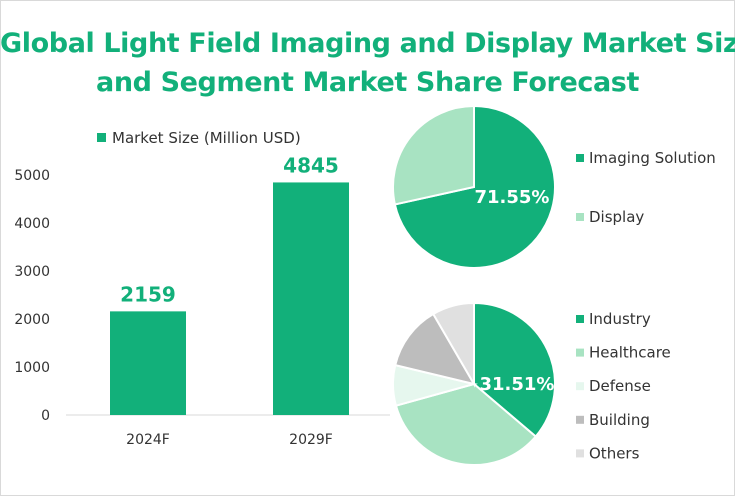 This screenshot has height=496, width=735. I want to click on y-tick-label: 1000, so click(32, 368).